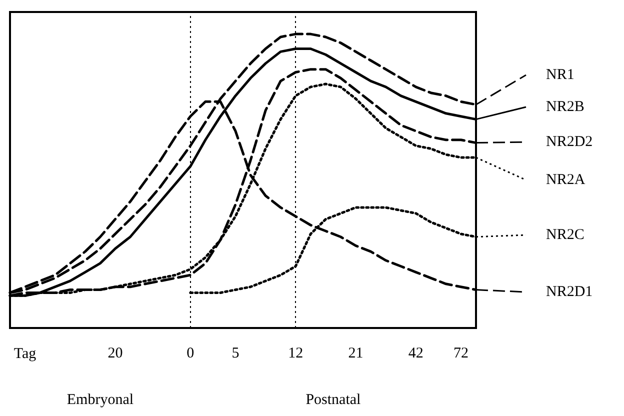 This screenshot has height=416, width=624. I want to click on x-tick-label: 72, so click(460, 354).